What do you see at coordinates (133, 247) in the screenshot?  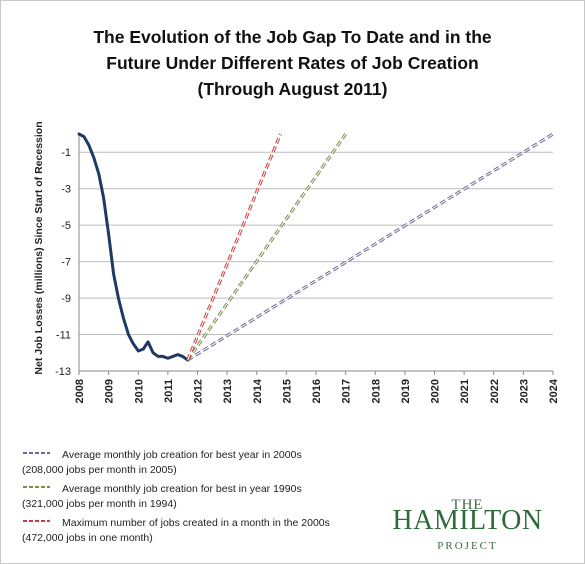 I see `series-actual-job-gap` at bounding box center [133, 247].